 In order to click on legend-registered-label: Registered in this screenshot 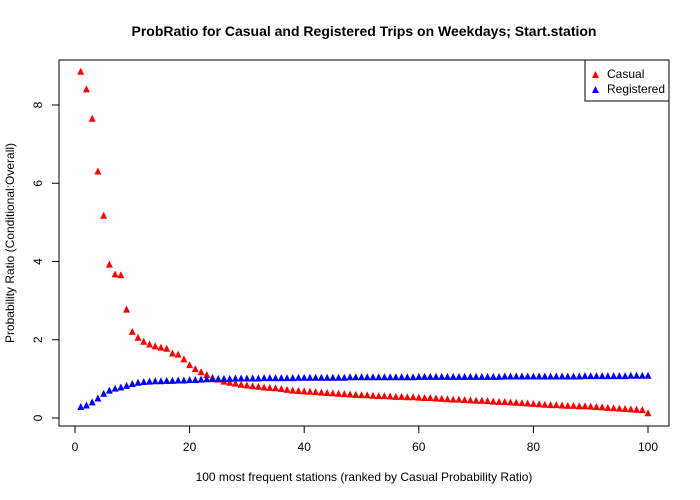, I will do `click(636, 89)`.